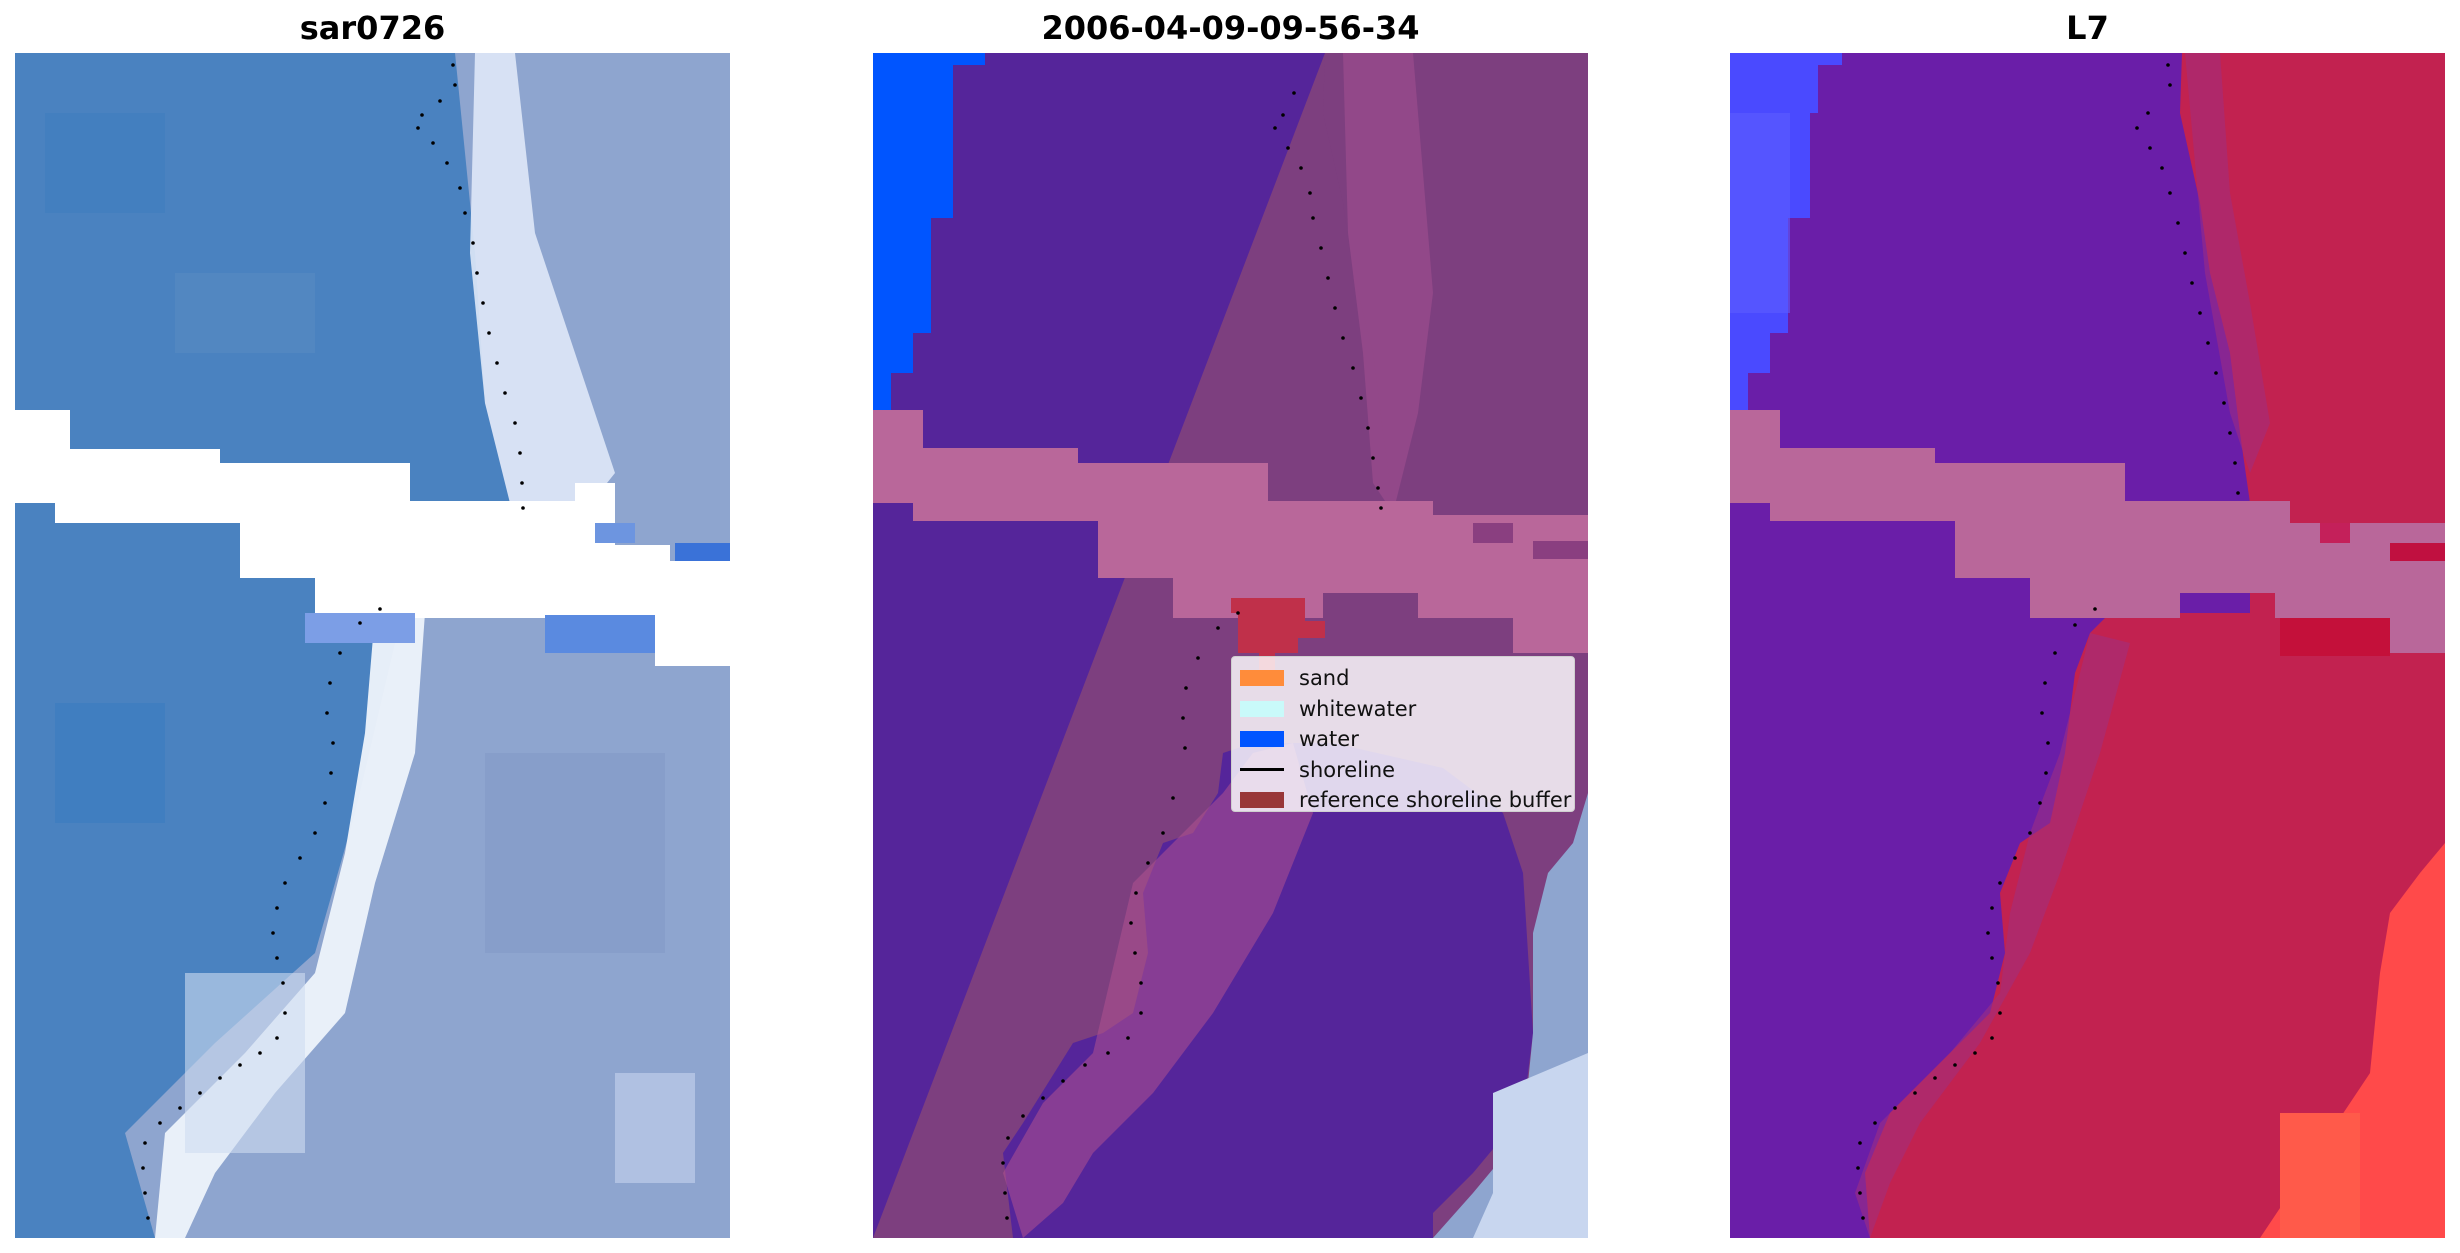 This screenshot has height=1253, width=2460. What do you see at coordinates (2155, 925) in the screenshot?
I see `land-index-lower` at bounding box center [2155, 925].